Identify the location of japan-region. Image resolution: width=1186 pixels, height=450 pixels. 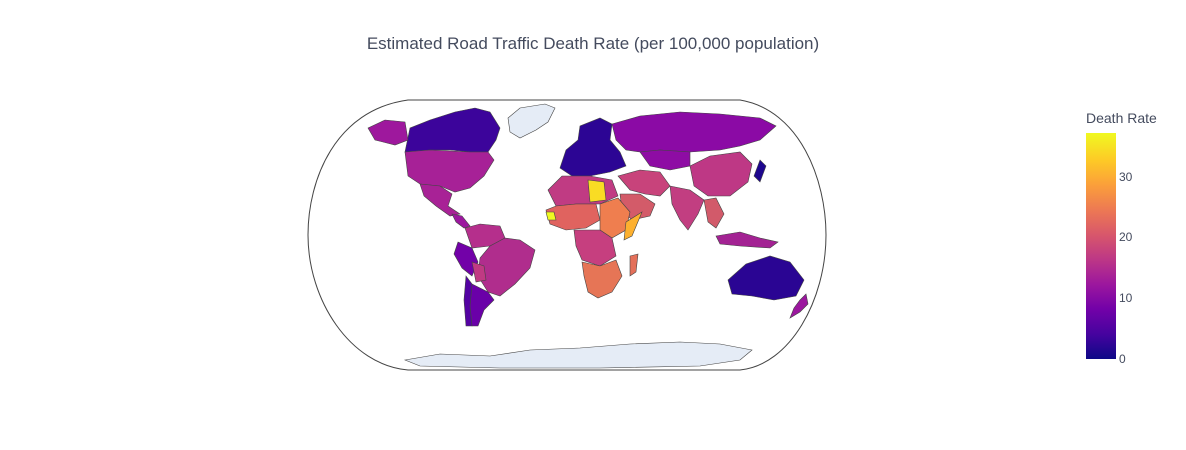
(760, 171).